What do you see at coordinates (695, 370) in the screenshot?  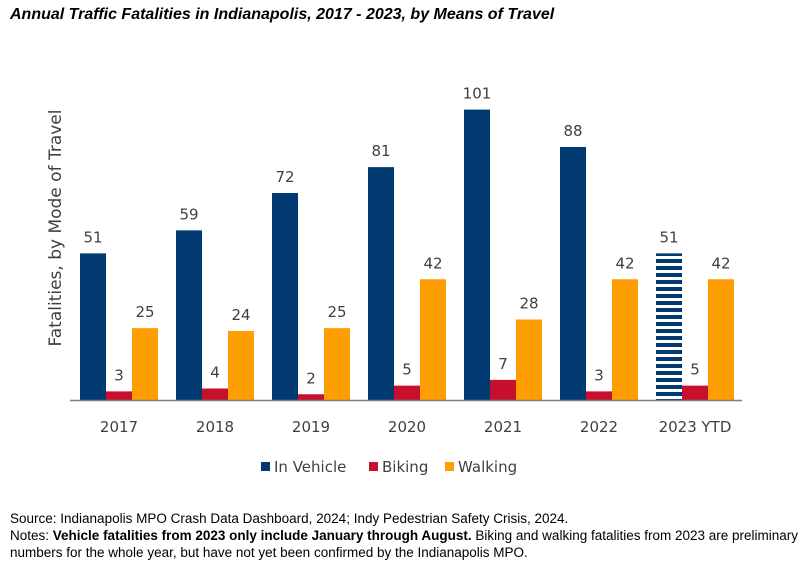 I see `data-label-biking-2023-ytd: 5` at bounding box center [695, 370].